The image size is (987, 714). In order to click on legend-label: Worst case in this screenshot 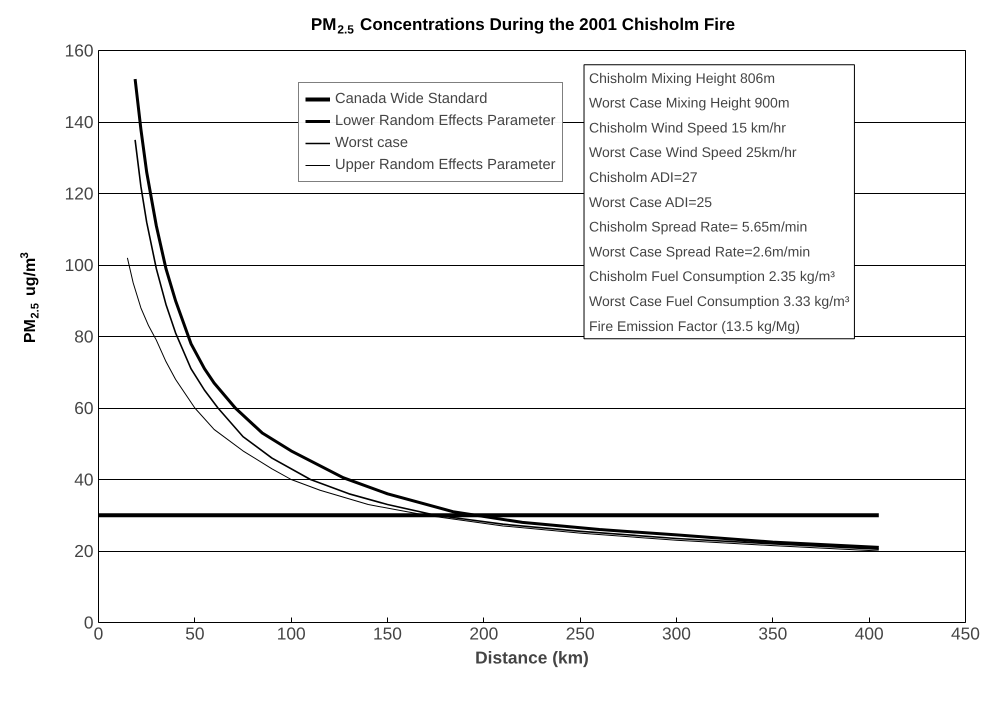, I will do `click(371, 143)`.